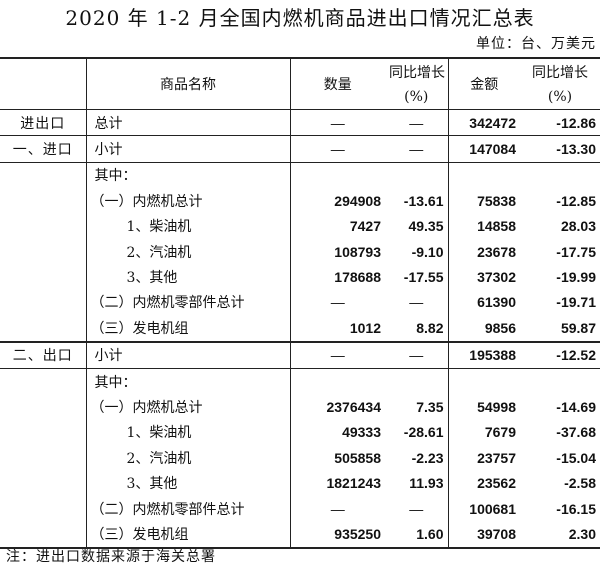  I want to click on row-amt-yoy: -37.68, so click(576, 432).